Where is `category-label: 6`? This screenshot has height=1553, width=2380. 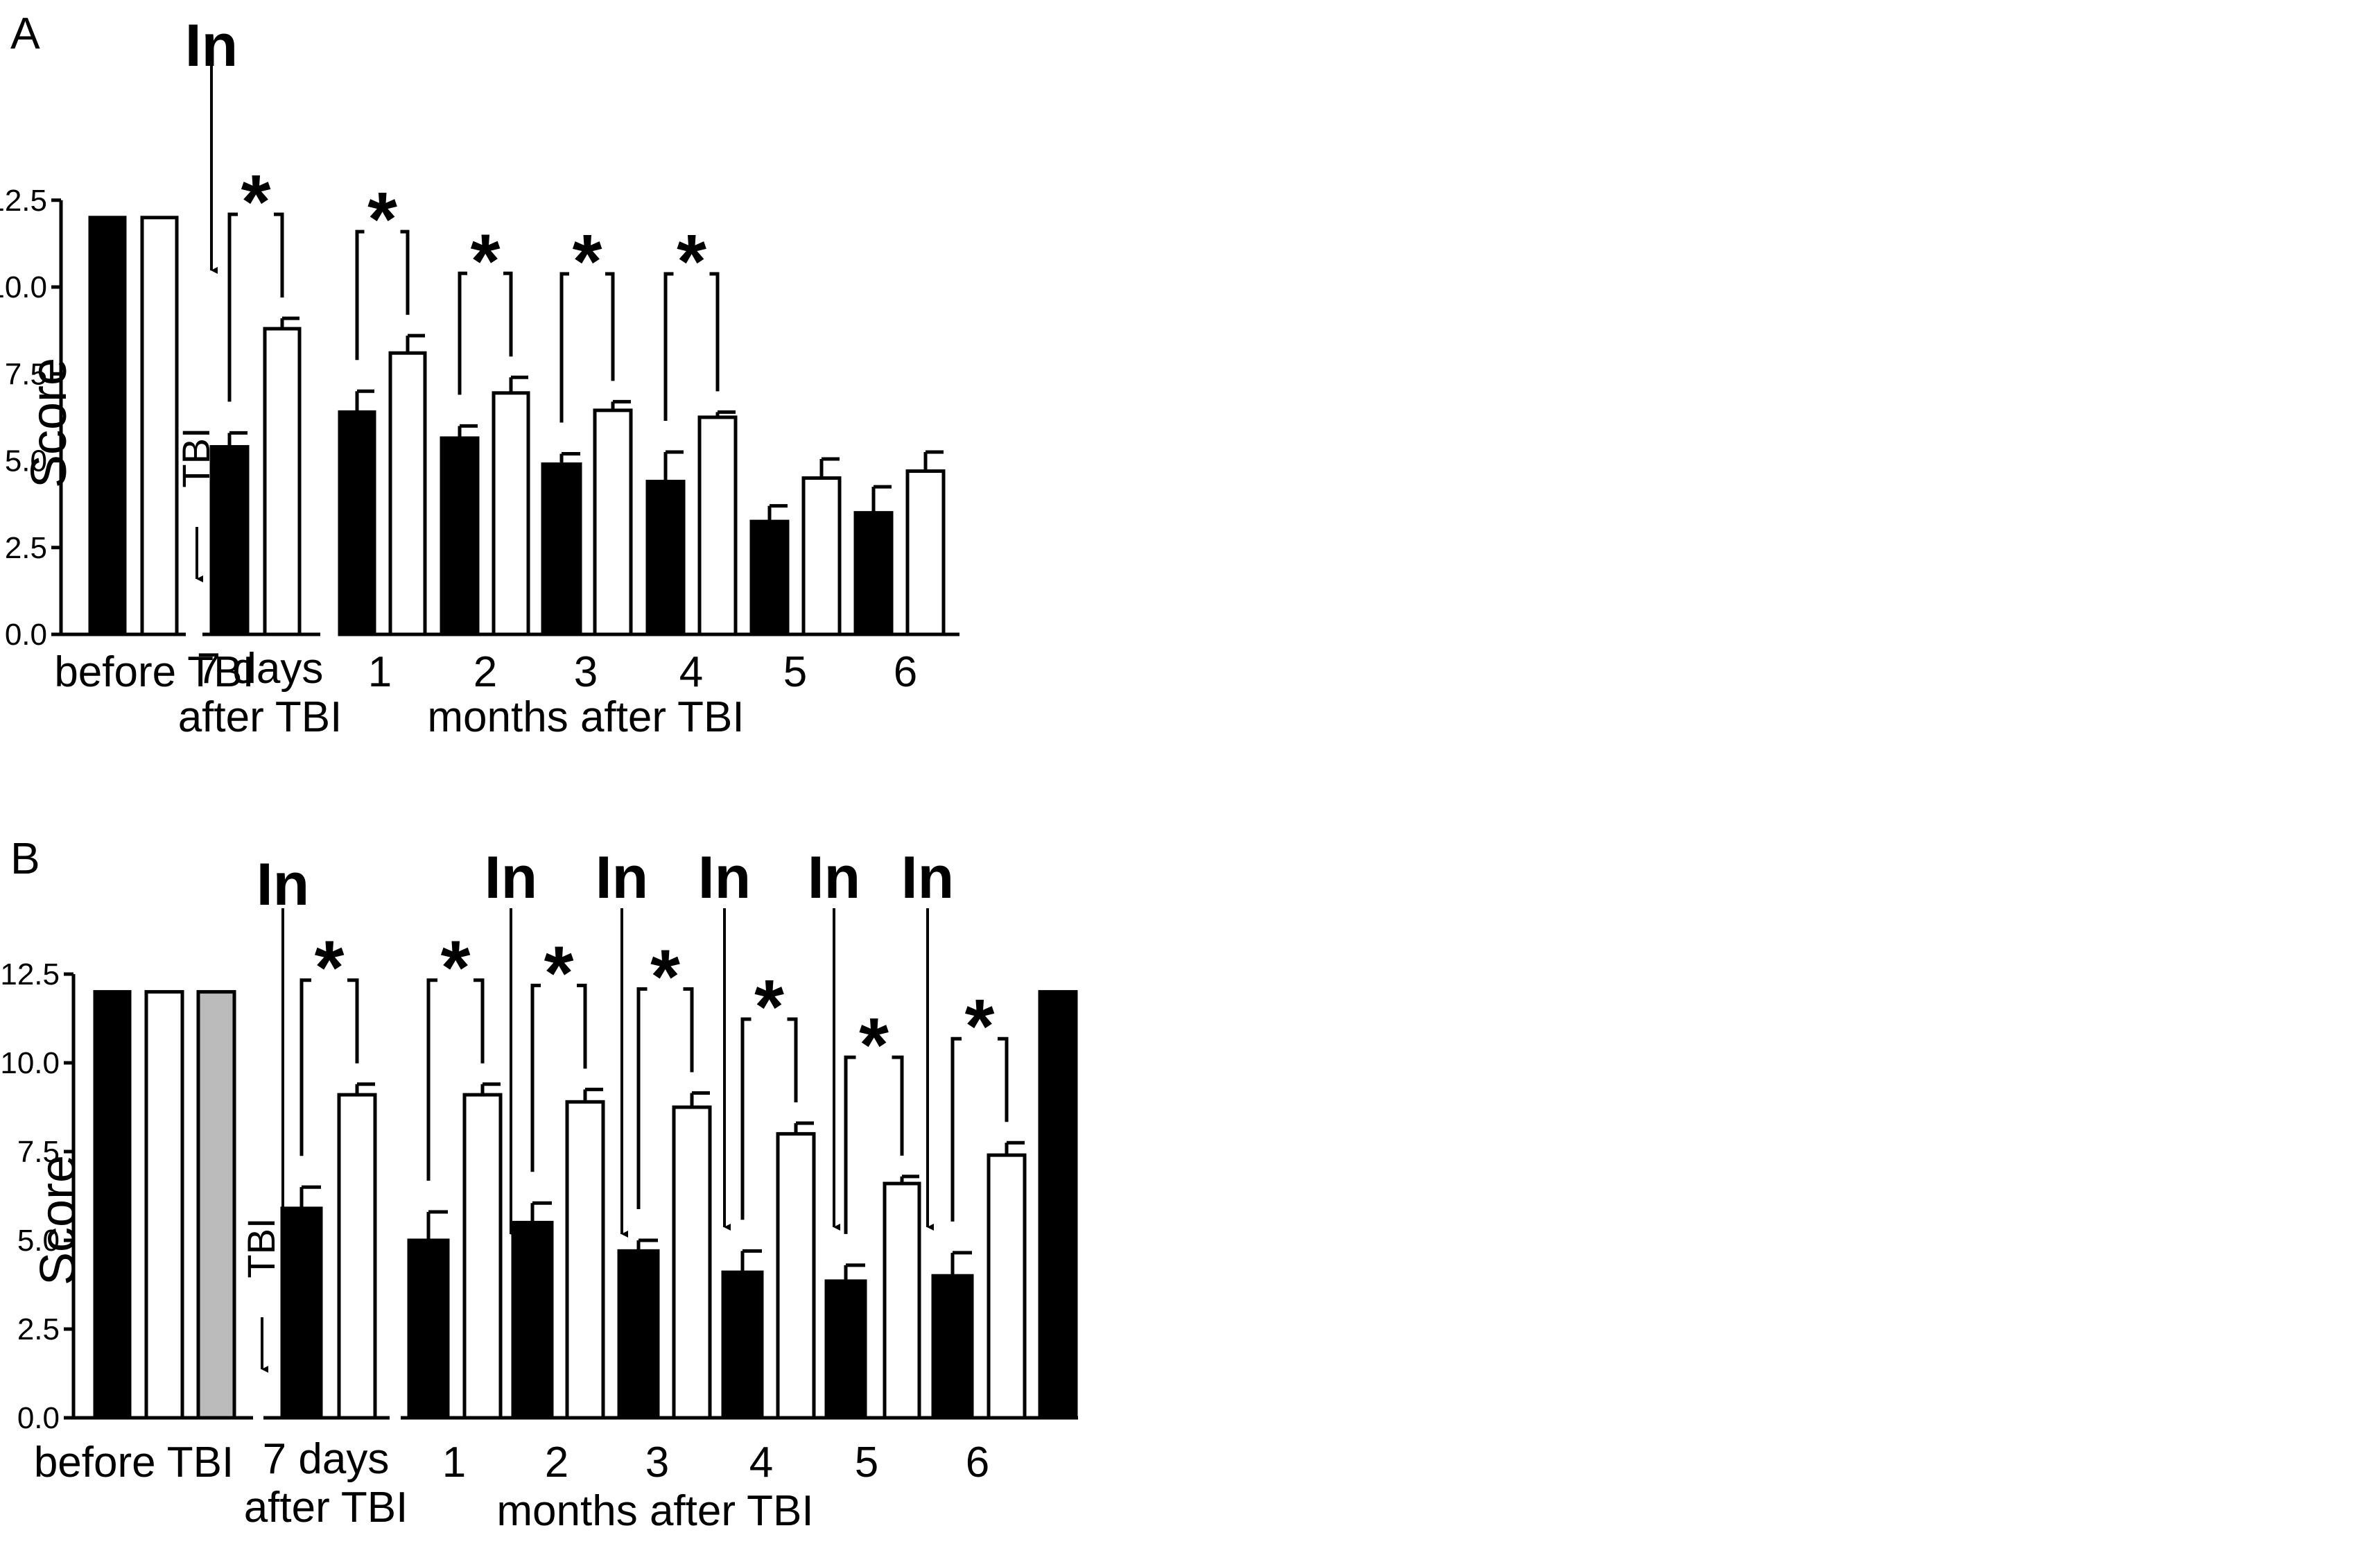 category-label: 6 is located at coordinates (906, 672).